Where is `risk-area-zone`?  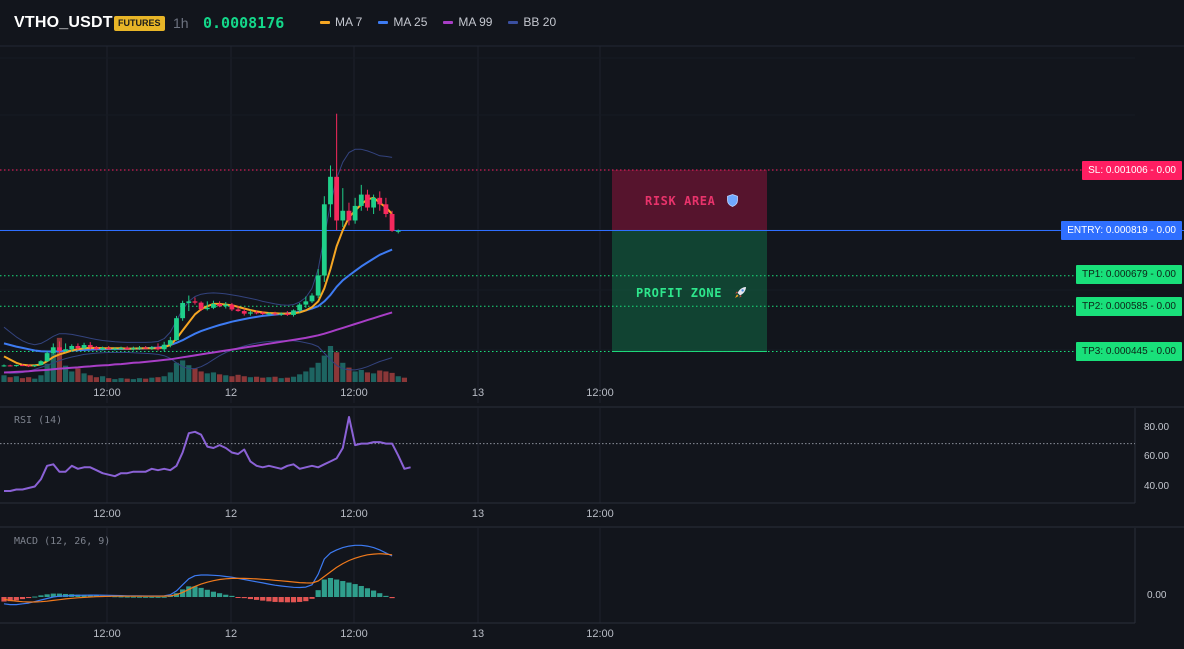
risk-area-zone is located at coordinates (689, 200).